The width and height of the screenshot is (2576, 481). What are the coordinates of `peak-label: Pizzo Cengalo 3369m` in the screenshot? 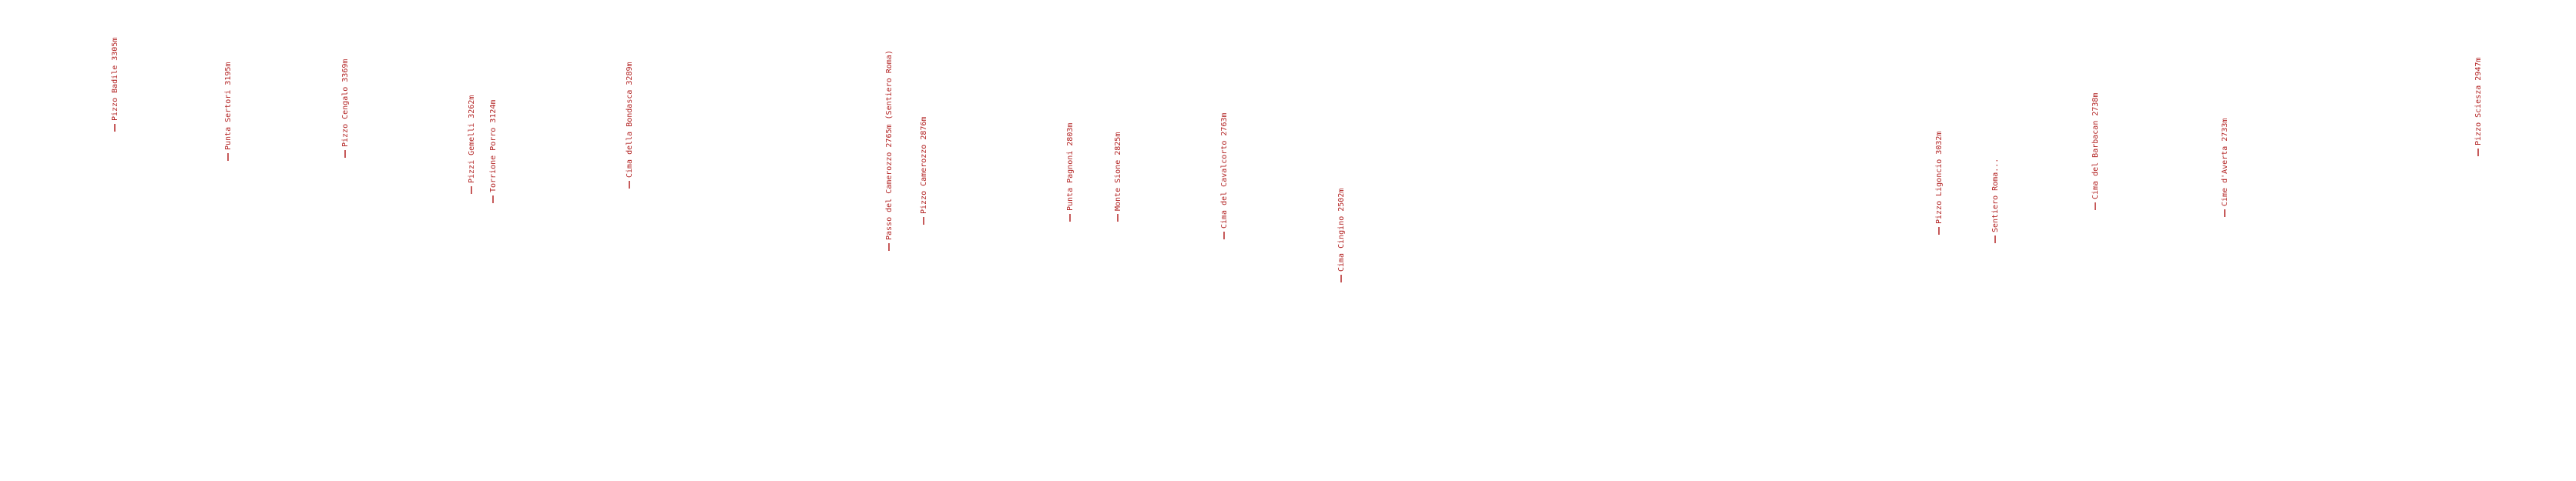 It's located at (345, 103).